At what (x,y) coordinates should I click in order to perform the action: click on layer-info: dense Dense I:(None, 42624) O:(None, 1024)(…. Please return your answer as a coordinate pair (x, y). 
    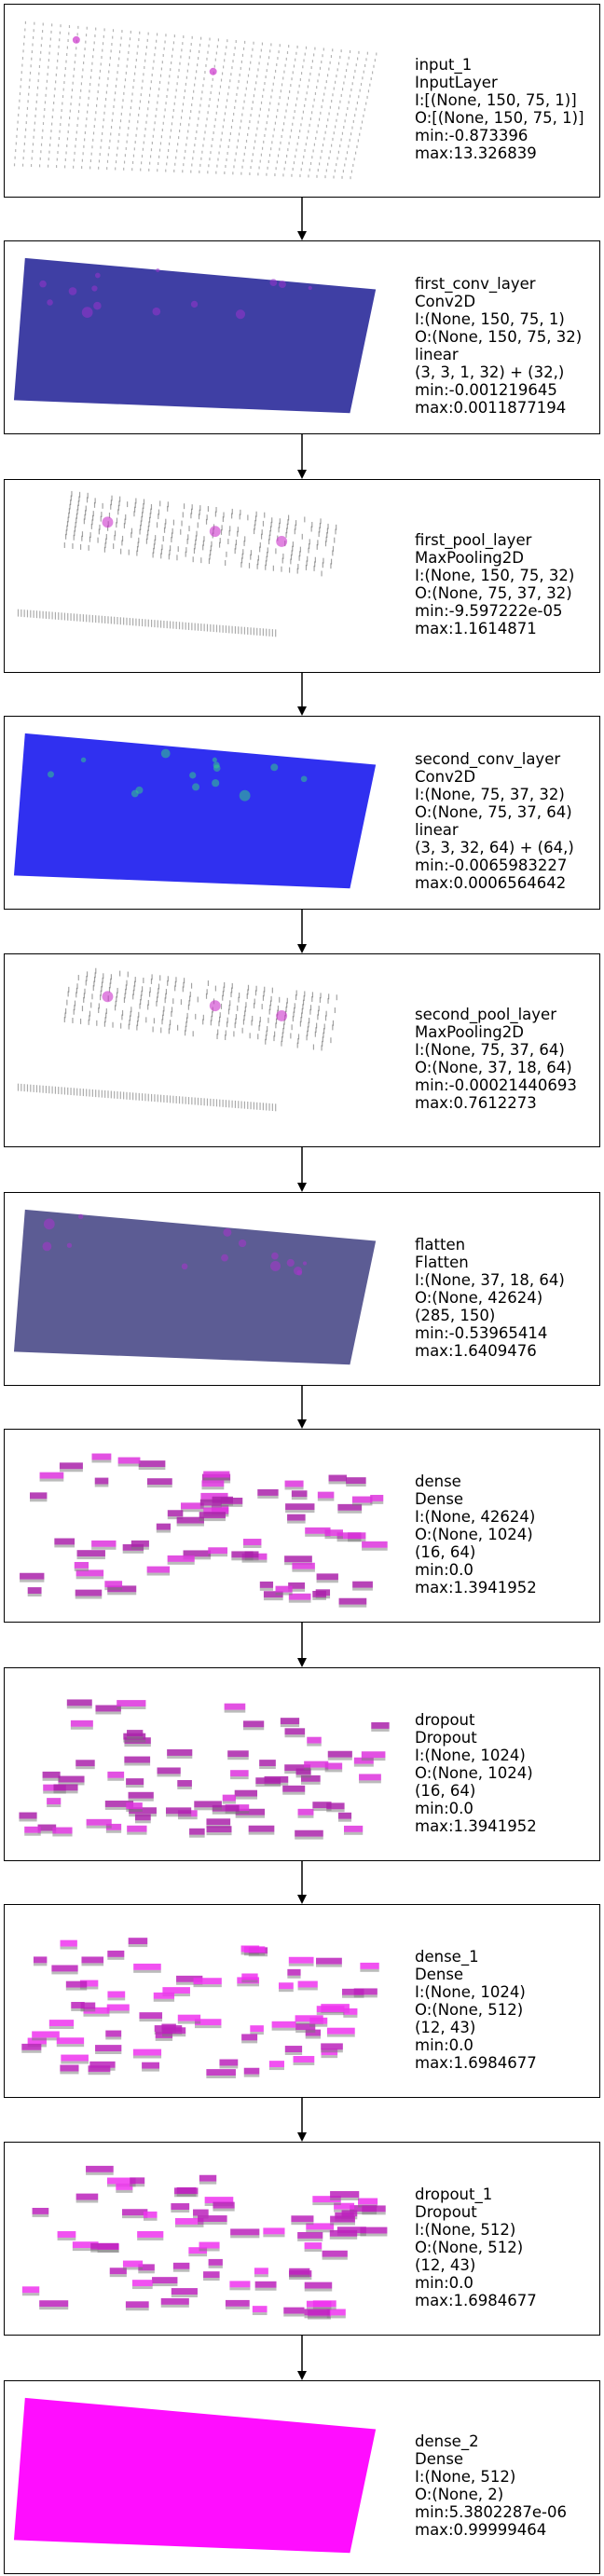
    Looking at the image, I should click on (476, 1534).